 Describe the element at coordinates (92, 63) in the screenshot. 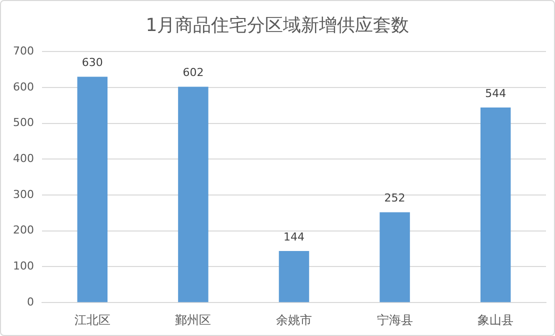

I see `data-label: 630` at that location.